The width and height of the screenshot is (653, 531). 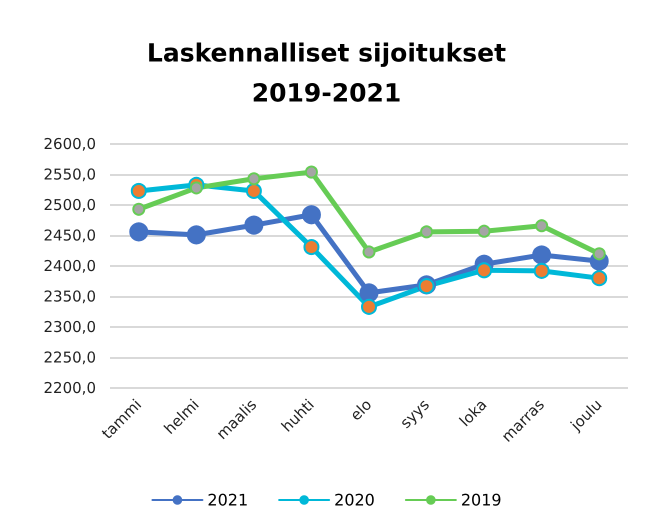 I want to click on y-tick-label: 2200,0, so click(x=70, y=388).